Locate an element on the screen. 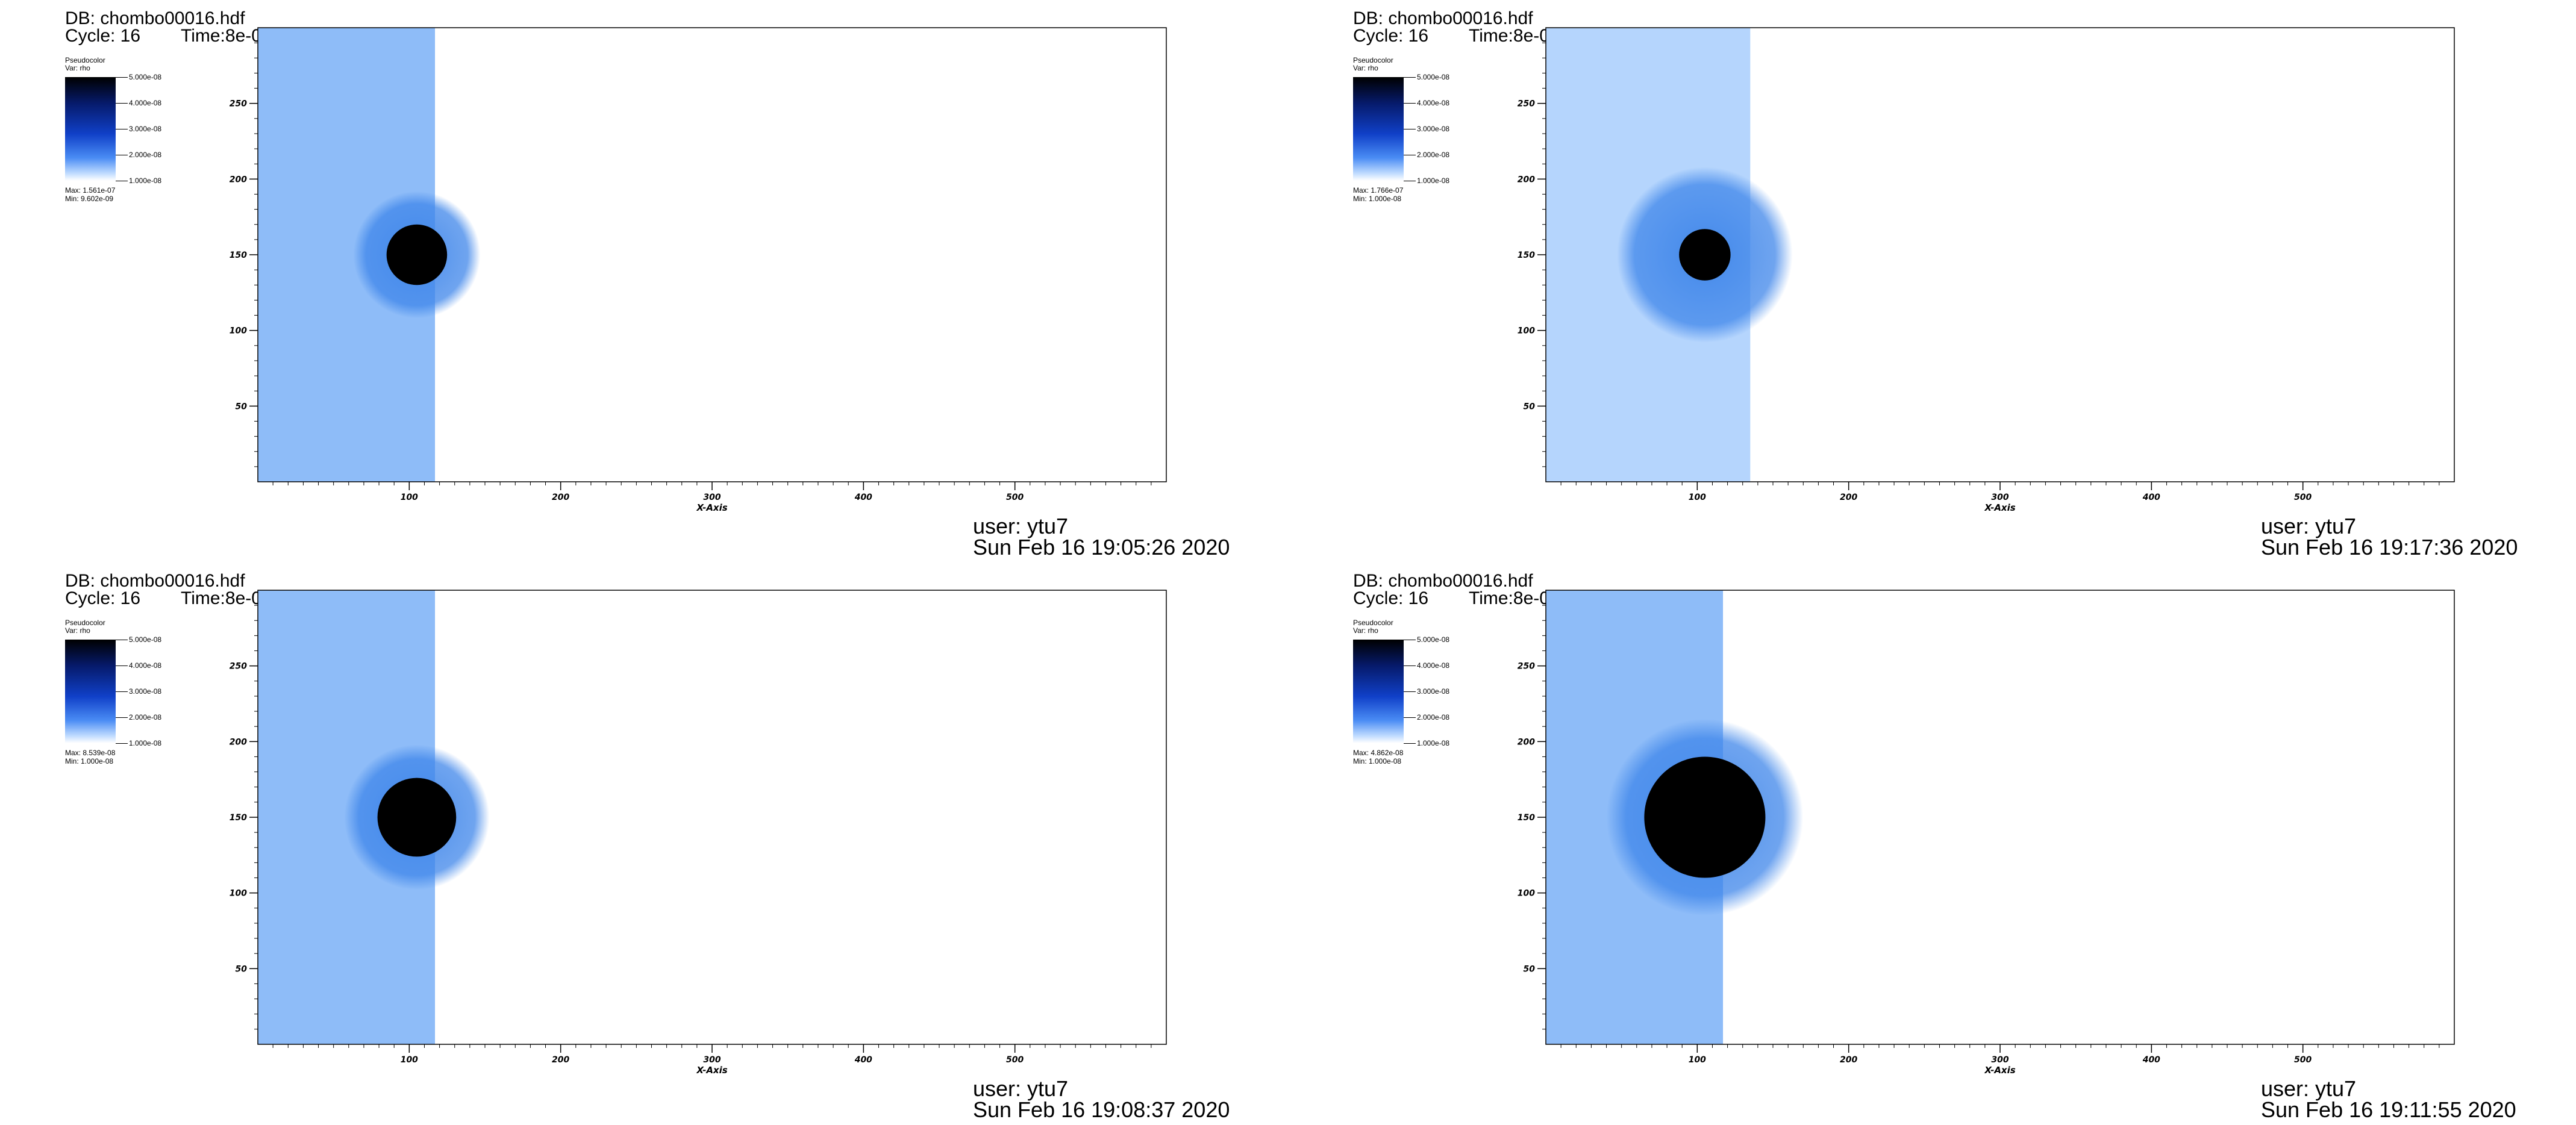 The height and width of the screenshot is (1125, 2576). date-label: Sun Feb 16 19:08:37 2020 is located at coordinates (1101, 1109).